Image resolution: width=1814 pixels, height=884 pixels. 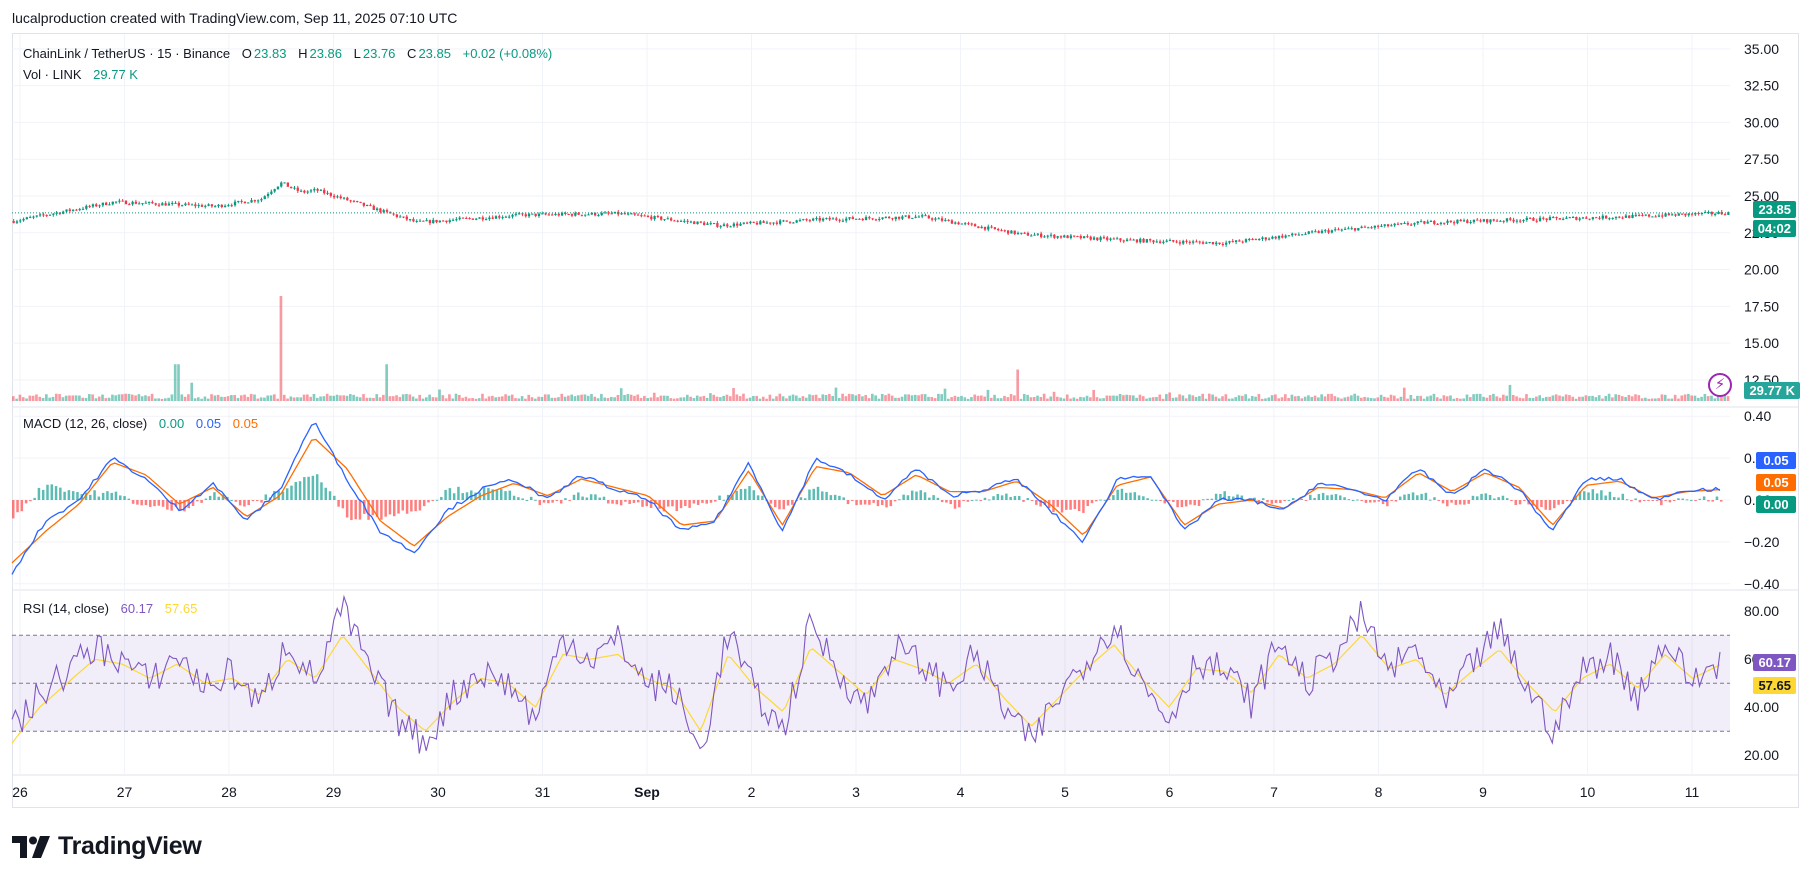 What do you see at coordinates (1757, 416) in the screenshot?
I see `macd-axis-label: 0.40` at bounding box center [1757, 416].